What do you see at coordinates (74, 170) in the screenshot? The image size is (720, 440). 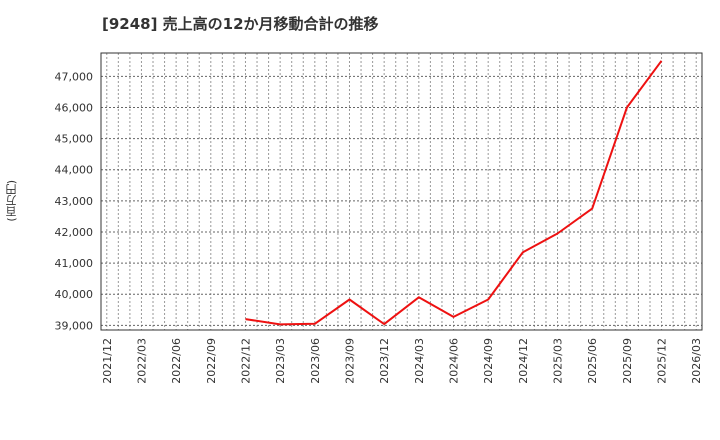 I see `y-tick-label: 44,000` at bounding box center [74, 170].